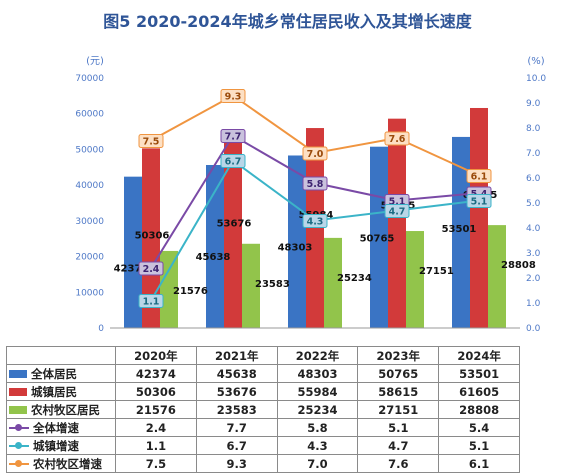  I want to click on line-1-value-label: 1.1, so click(151, 302).